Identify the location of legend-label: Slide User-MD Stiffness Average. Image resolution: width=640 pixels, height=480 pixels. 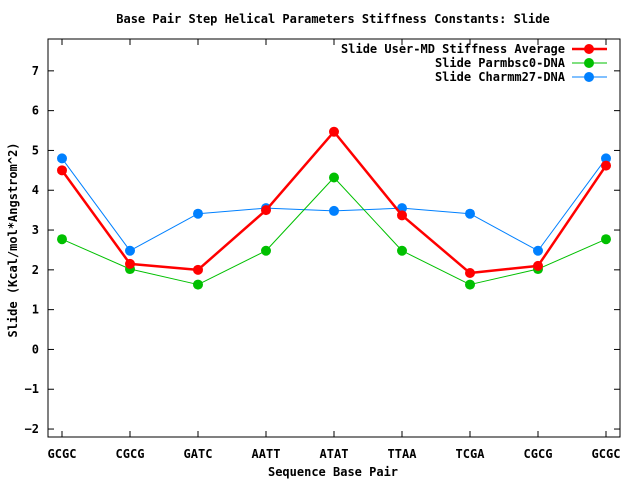
(453, 49).